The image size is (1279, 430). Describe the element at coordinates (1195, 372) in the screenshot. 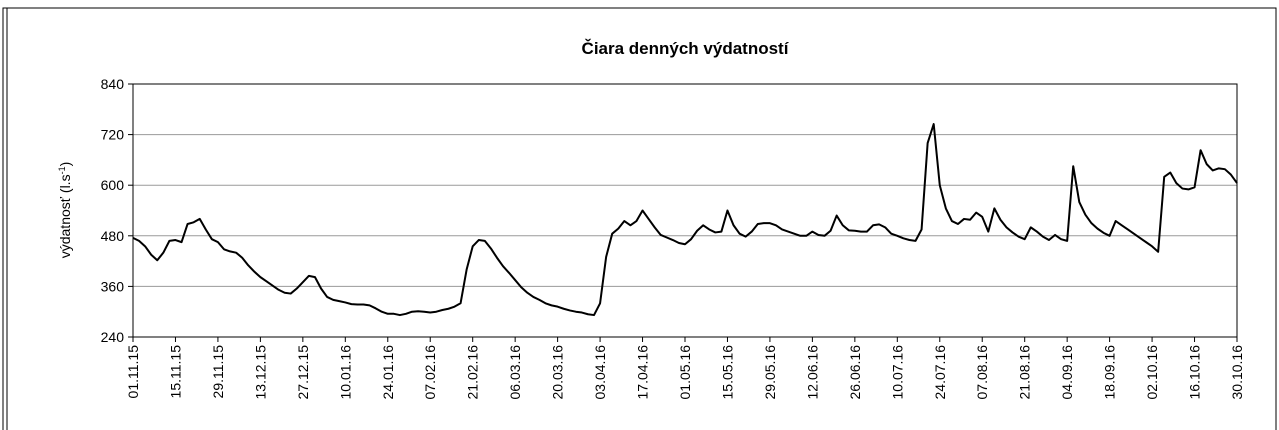

I see `x-tick-label: 16.10.16` at that location.